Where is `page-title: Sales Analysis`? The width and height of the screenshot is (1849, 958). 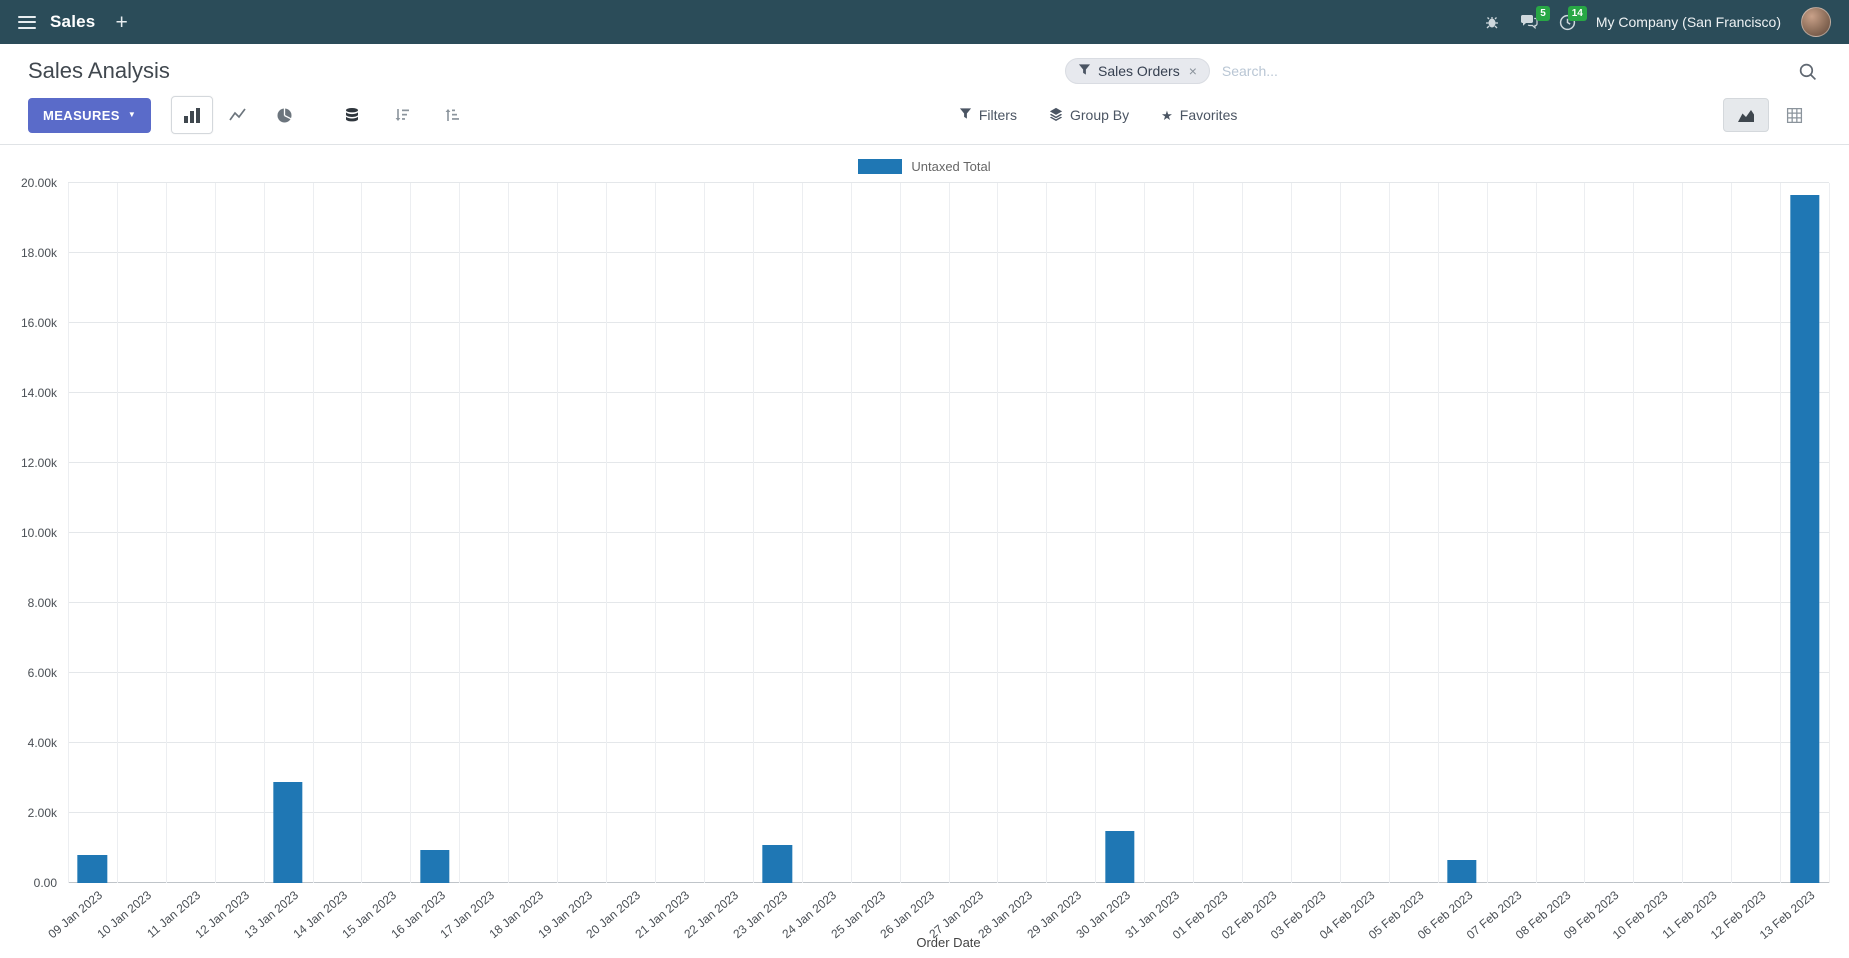
page-title: Sales Analysis is located at coordinates (99, 70).